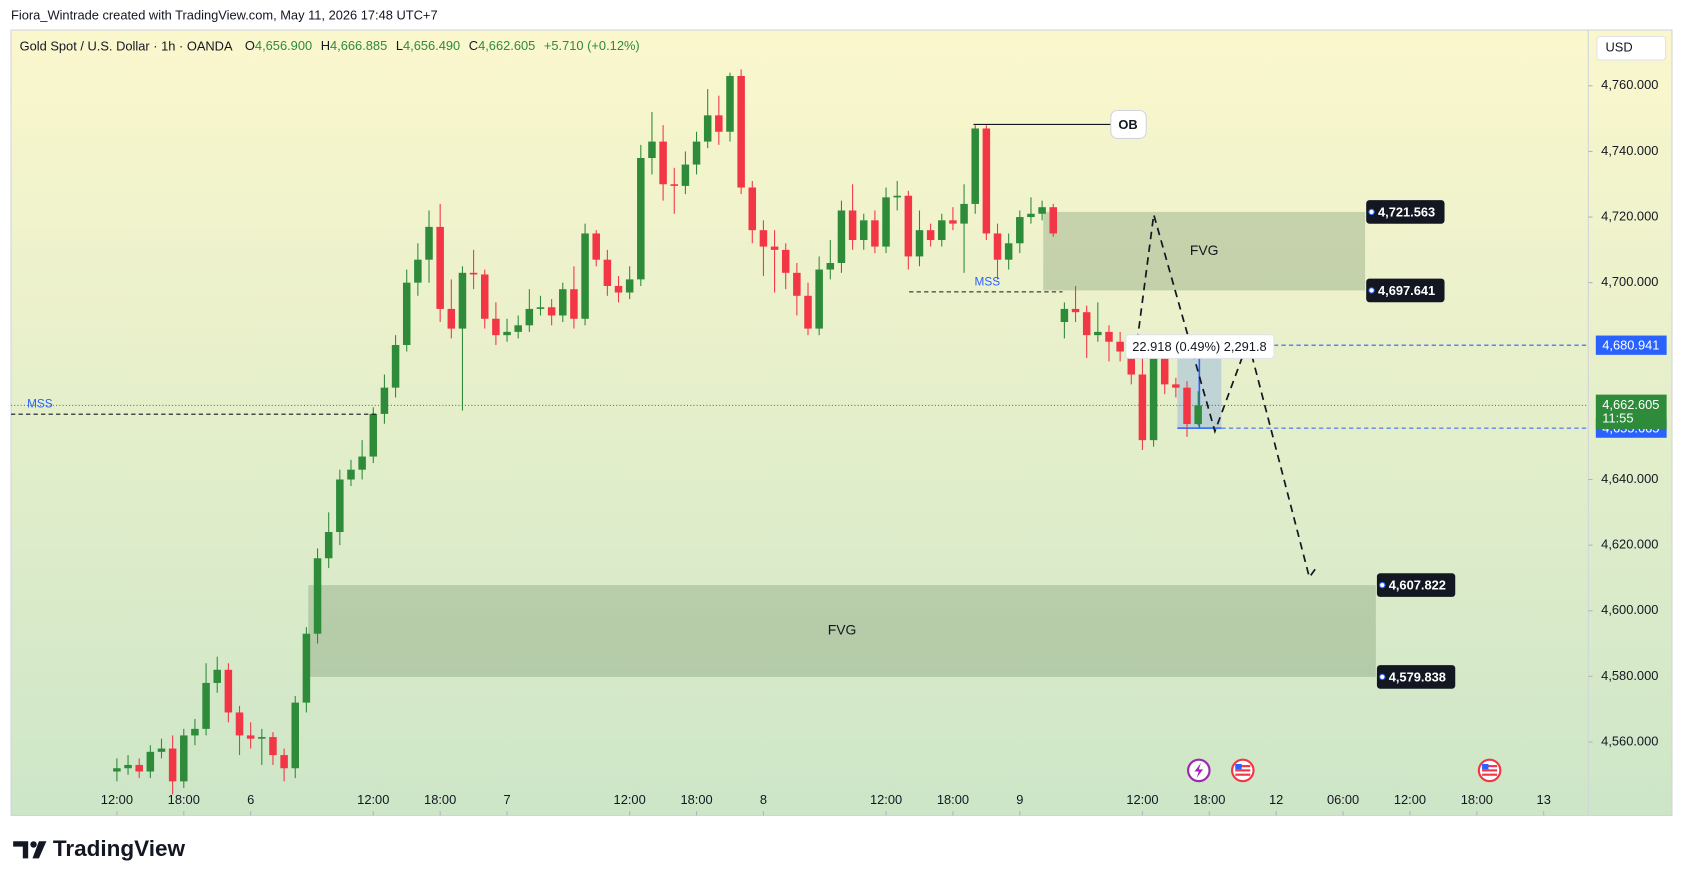  What do you see at coordinates (506, 799) in the screenshot?
I see `x-tick-label: 7` at bounding box center [506, 799].